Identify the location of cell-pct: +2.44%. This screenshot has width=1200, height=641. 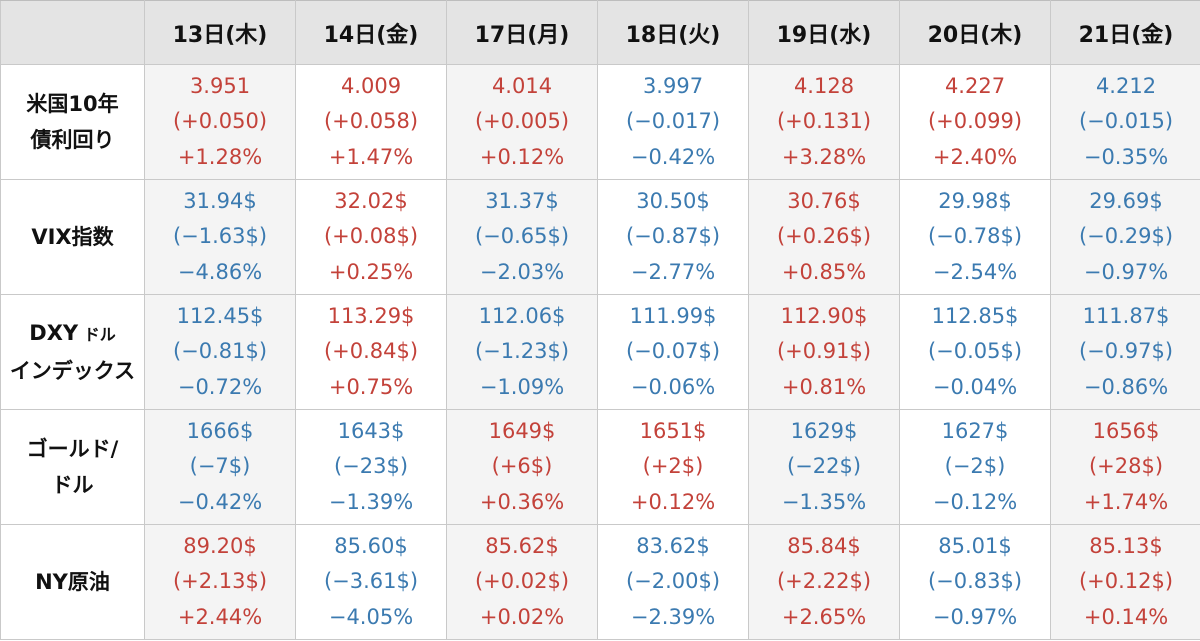
(220, 616).